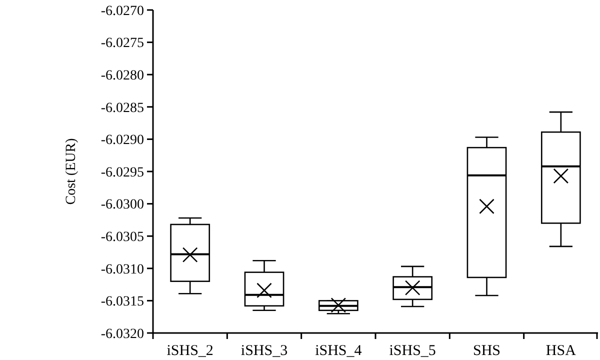  Describe the element at coordinates (122, 270) in the screenshot. I see `y-tick-label: -6.0310` at that location.